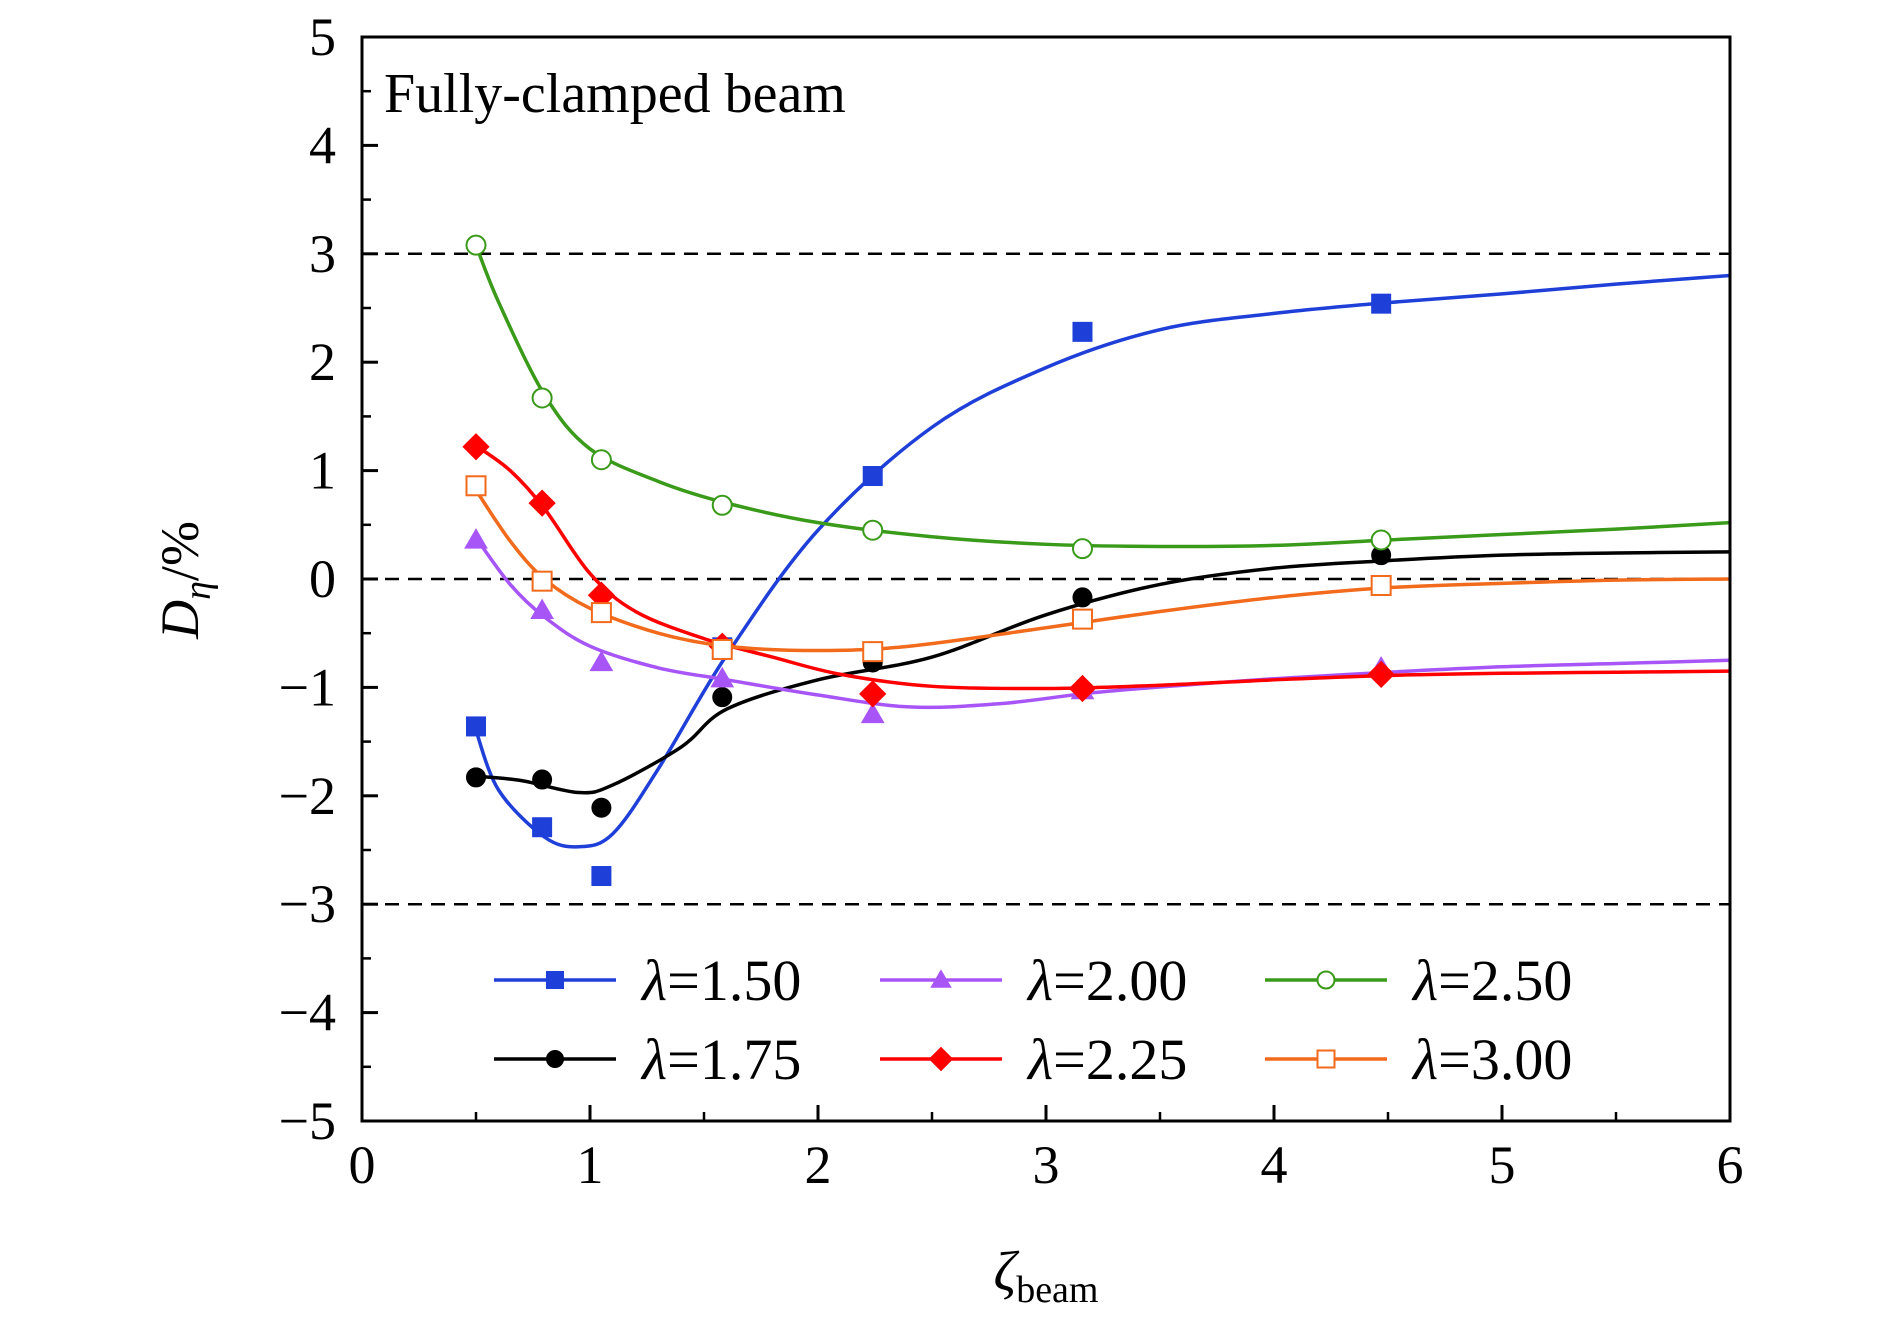 The height and width of the screenshot is (1326, 1890). I want to click on y-tick-label: −4, so click(307, 1013).